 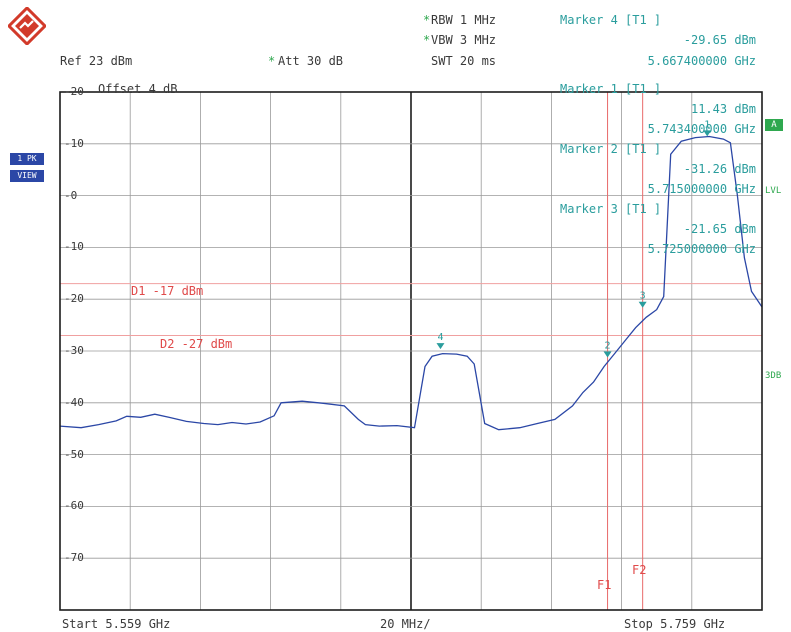 What do you see at coordinates (464, 40) in the screenshot?
I see `vbw-readout: VBW 3 MHz` at bounding box center [464, 40].